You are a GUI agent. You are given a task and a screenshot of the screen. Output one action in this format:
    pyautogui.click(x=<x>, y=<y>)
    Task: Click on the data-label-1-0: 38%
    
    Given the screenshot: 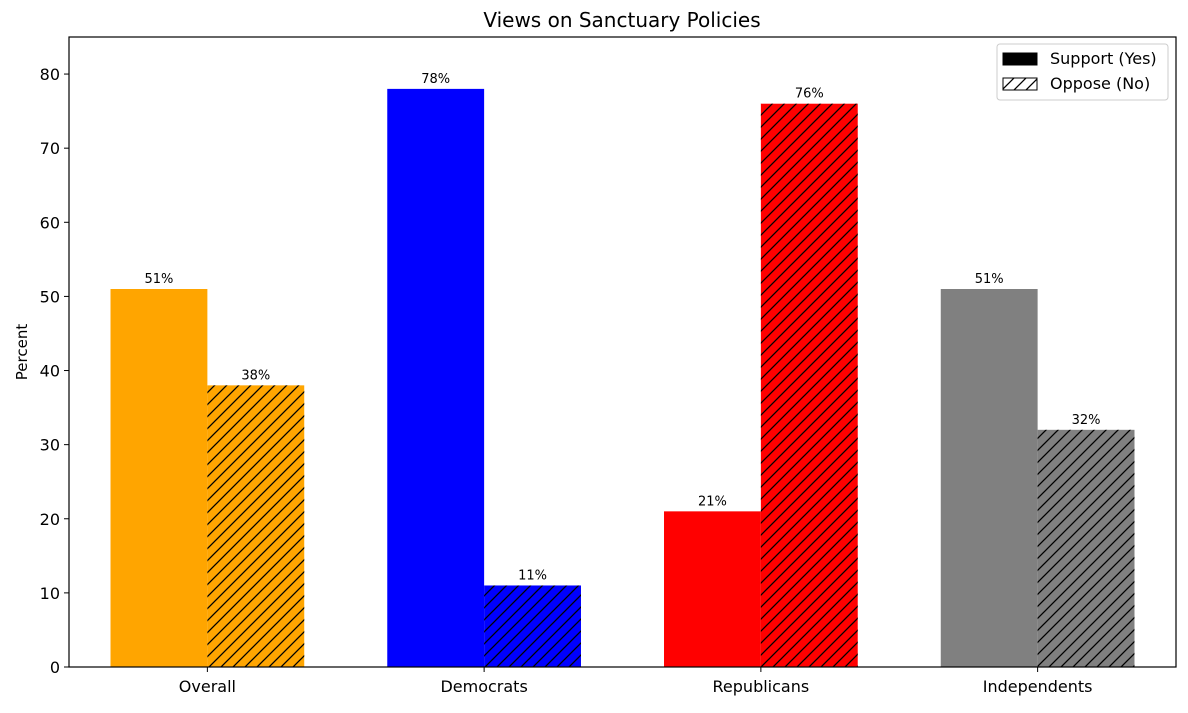 What is the action you would take?
    pyautogui.click(x=255, y=375)
    